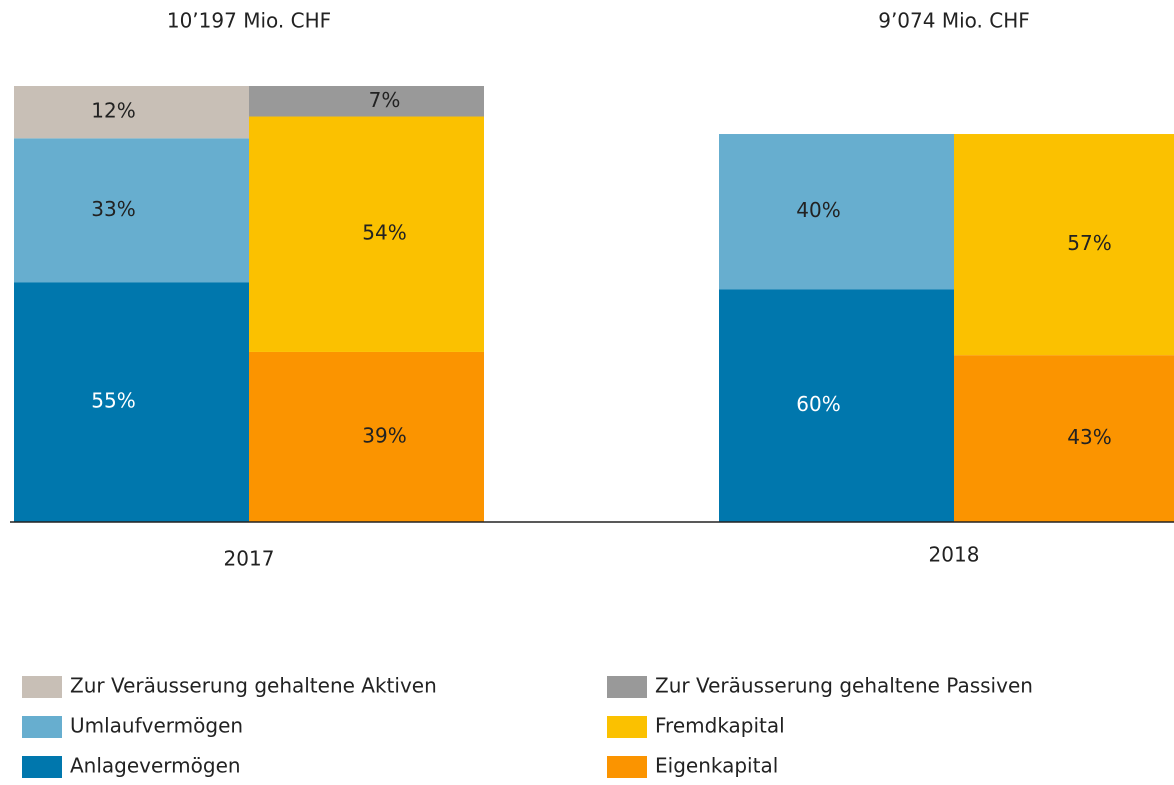  Describe the element at coordinates (844, 686) in the screenshot. I see `legend-label: Zur Veräusserung gehaltene Passiven` at that location.